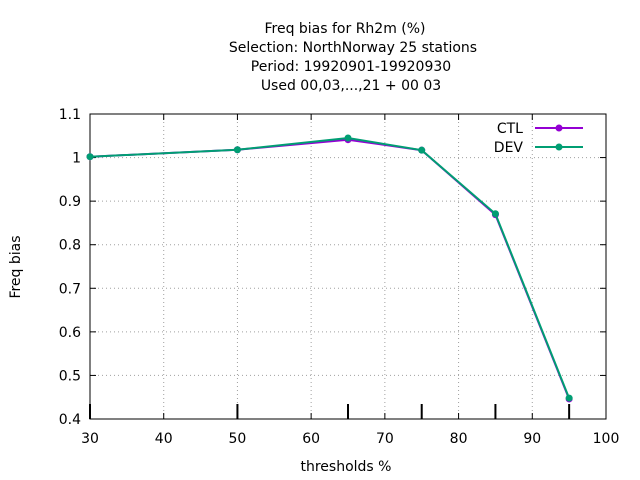 This screenshot has height=480, width=640. I want to click on y-tick-label: 0.7, so click(70, 289).